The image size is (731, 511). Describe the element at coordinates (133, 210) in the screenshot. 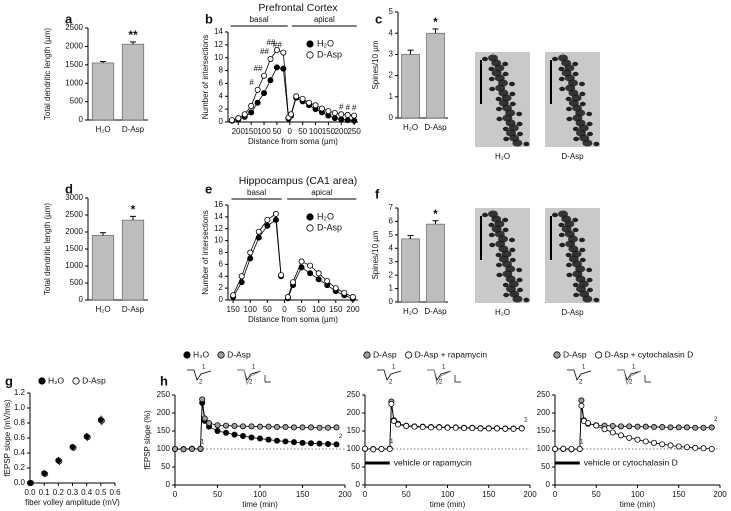

I see `significance: *` at that location.